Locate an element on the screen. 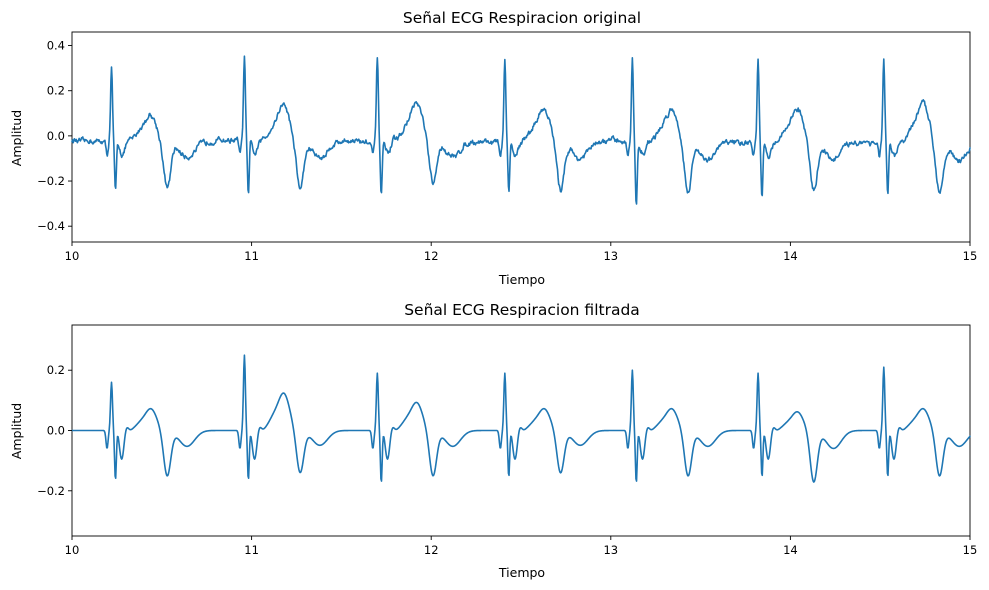 Image resolution: width=989 pixels, height=590 pixels. y-axis-filtered: −0.2 0.0 0.2 is located at coordinates (54, 430).